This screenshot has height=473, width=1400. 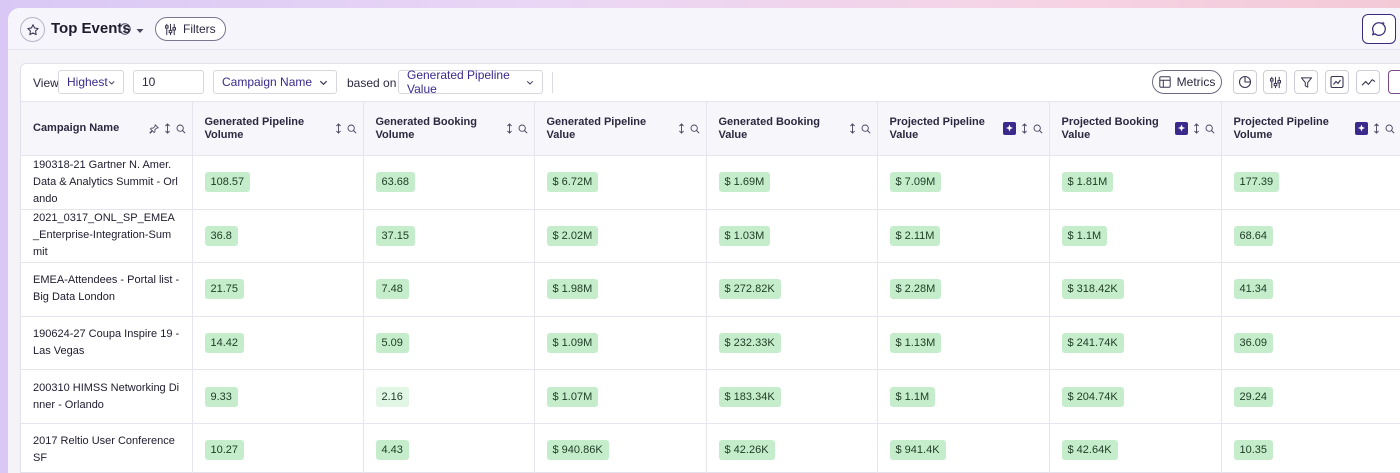 What do you see at coordinates (792, 128) in the screenshot?
I see `column-header: Generated Booking Value` at bounding box center [792, 128].